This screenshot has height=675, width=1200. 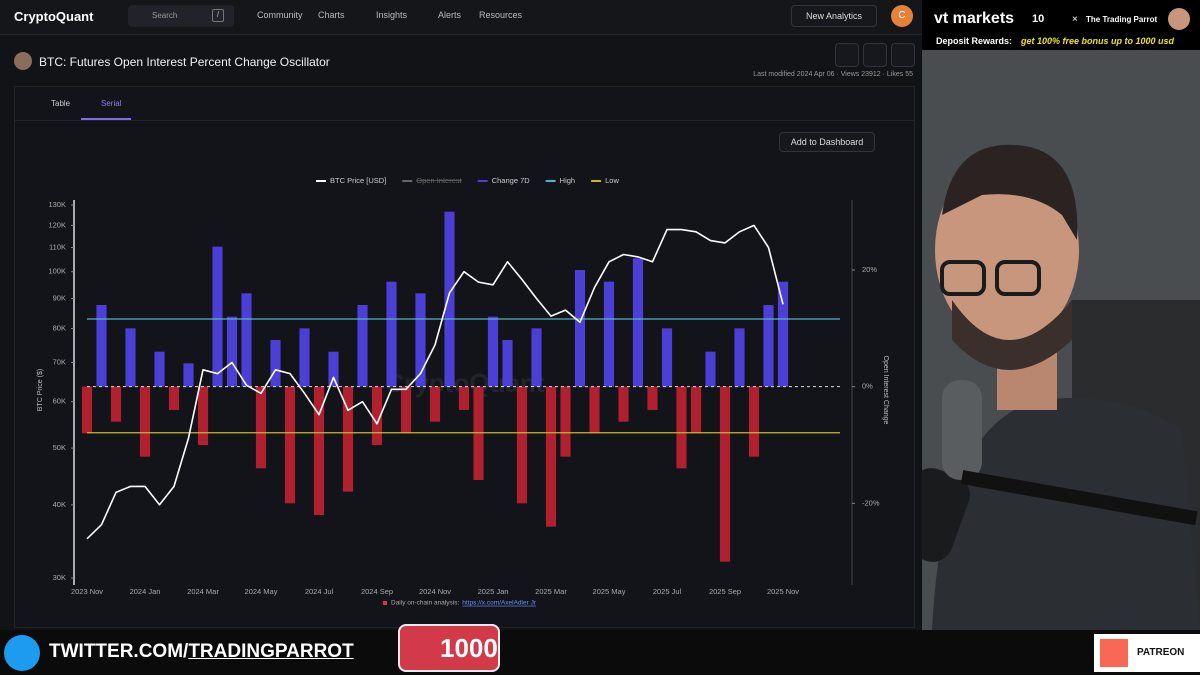 I want to click on y-tick-label: 60K, so click(x=59, y=401).